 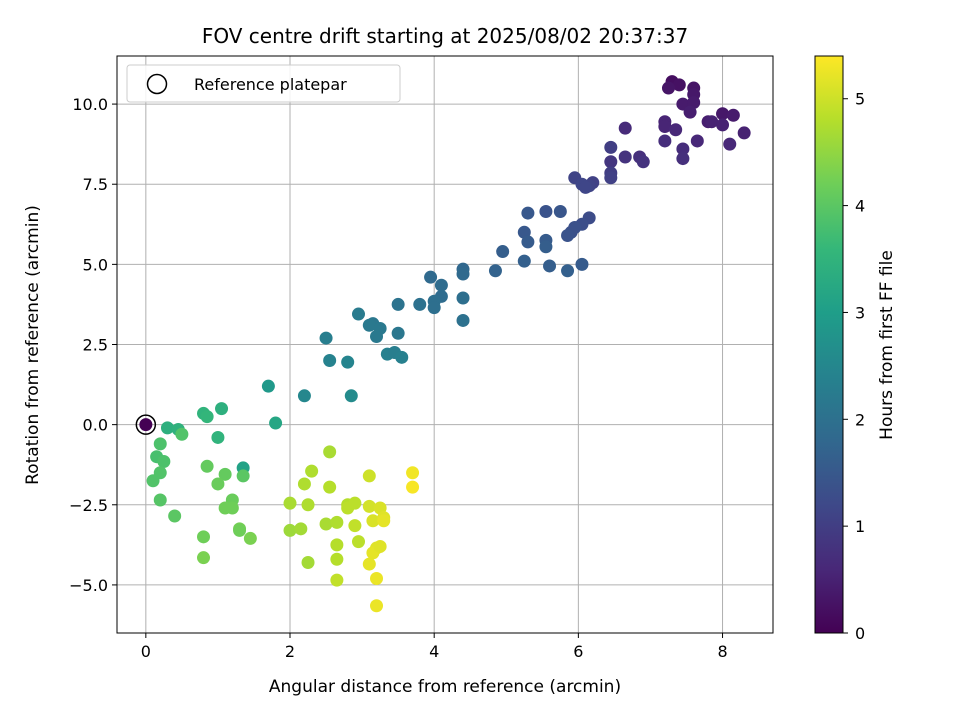 I want to click on x-axis-ticks: 0 2 4 6 8, so click(x=434, y=647).